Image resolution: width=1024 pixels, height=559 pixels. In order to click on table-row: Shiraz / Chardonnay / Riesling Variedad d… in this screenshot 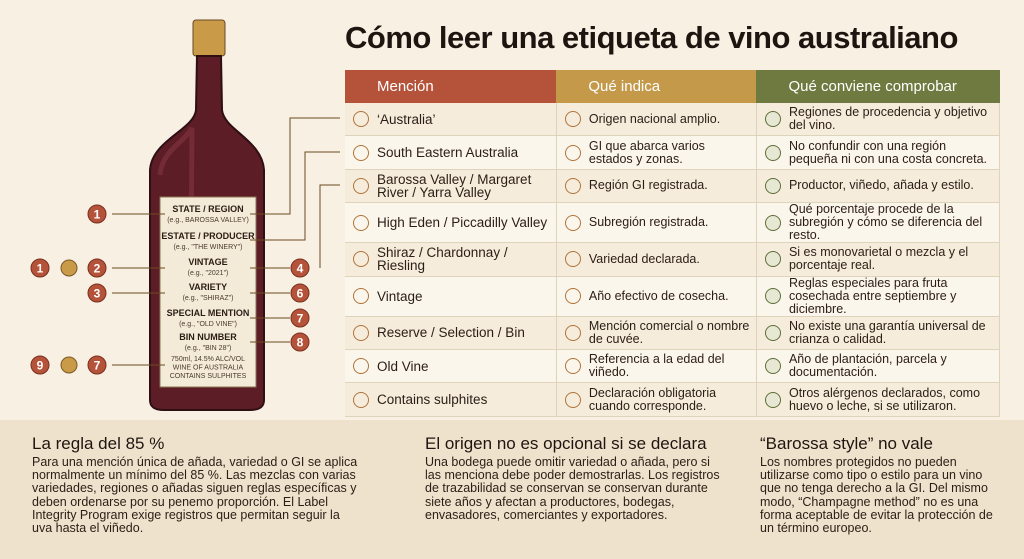, I will do `click(673, 259)`.